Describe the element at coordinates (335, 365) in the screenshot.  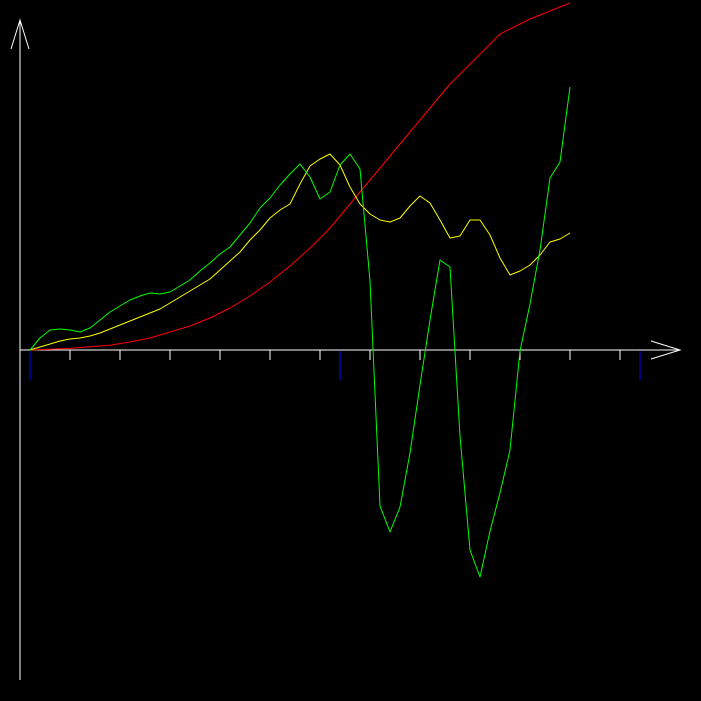
I see `x-markers` at that location.